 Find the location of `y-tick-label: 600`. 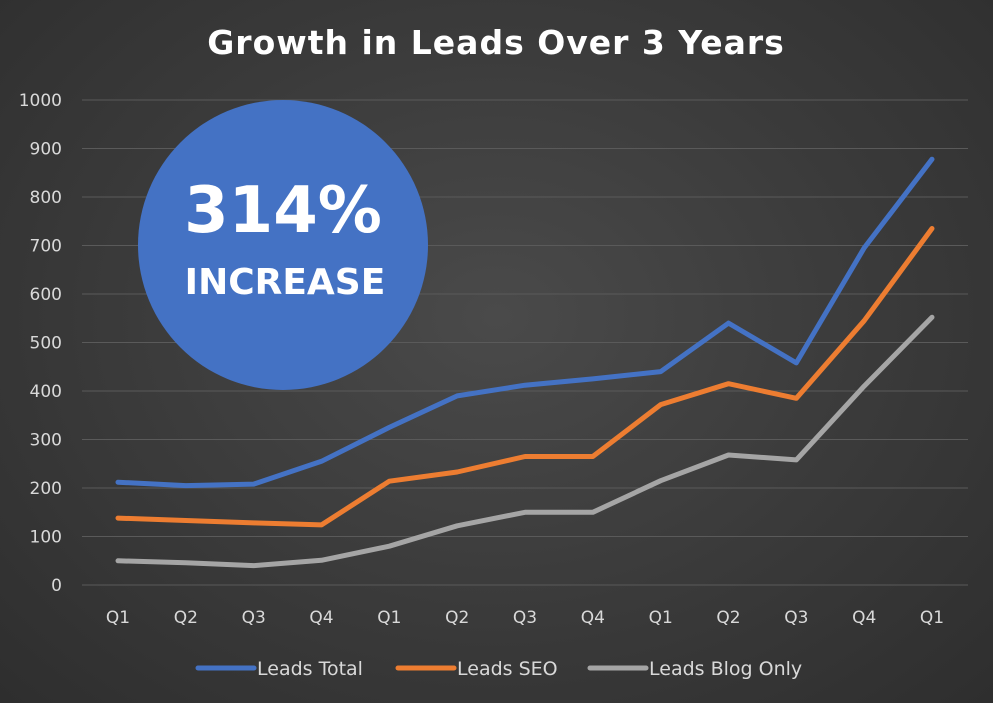

y-tick-label: 600 is located at coordinates (46, 295).